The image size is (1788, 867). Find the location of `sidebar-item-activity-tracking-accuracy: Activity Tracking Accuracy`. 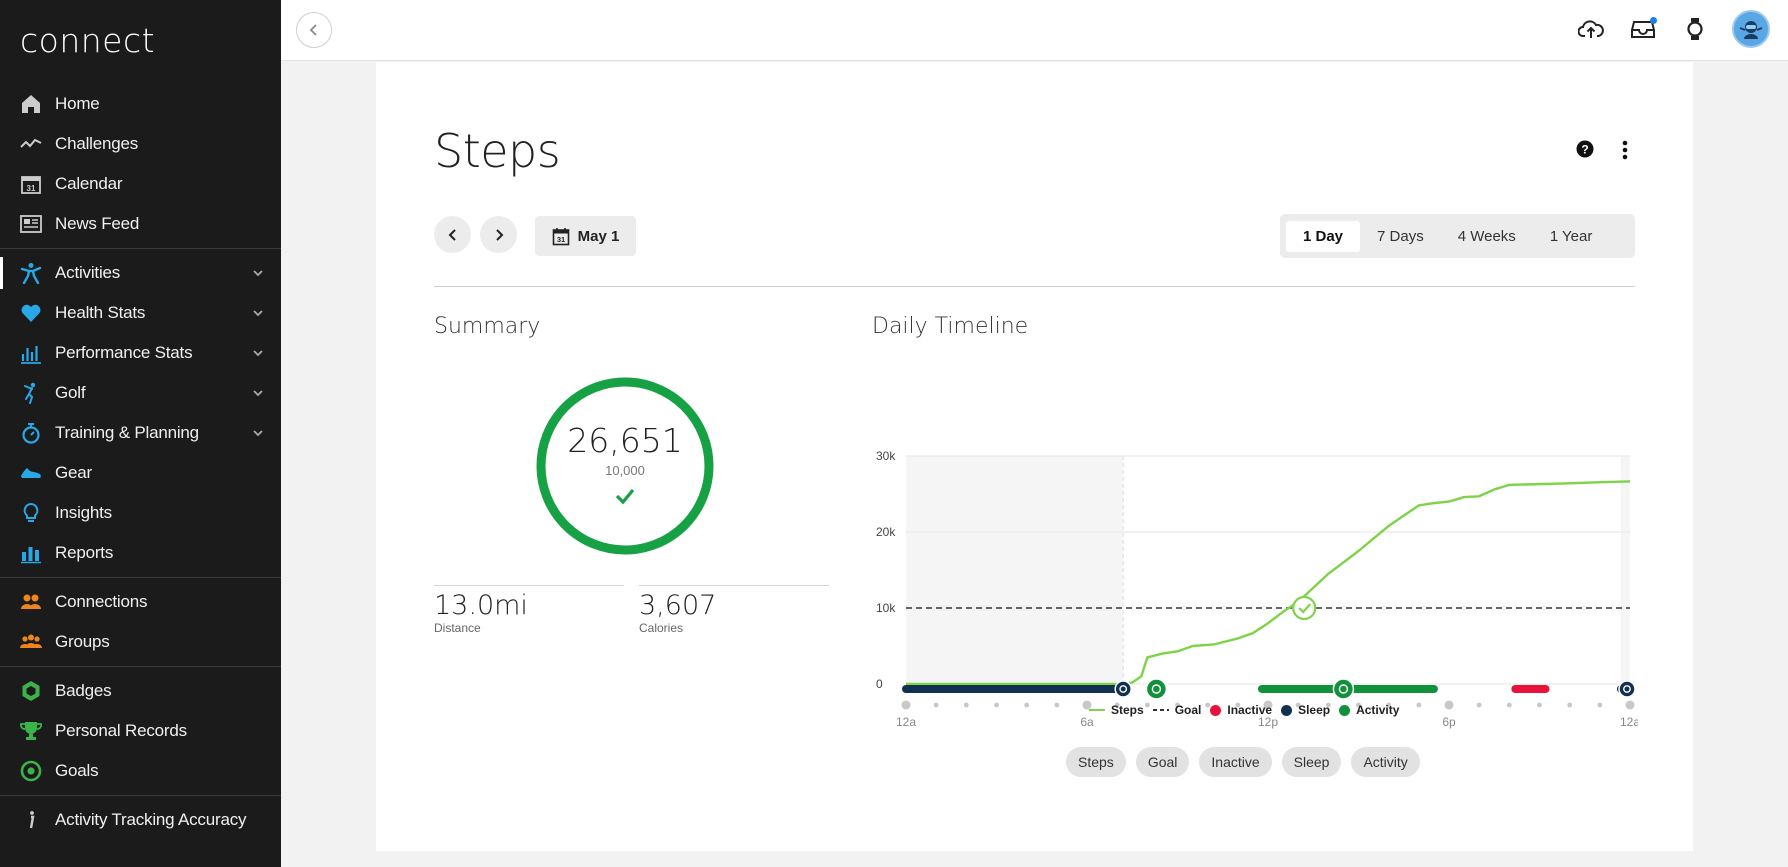

sidebar-item-activity-tracking-accuracy: Activity Tracking Accuracy is located at coordinates (140, 820).